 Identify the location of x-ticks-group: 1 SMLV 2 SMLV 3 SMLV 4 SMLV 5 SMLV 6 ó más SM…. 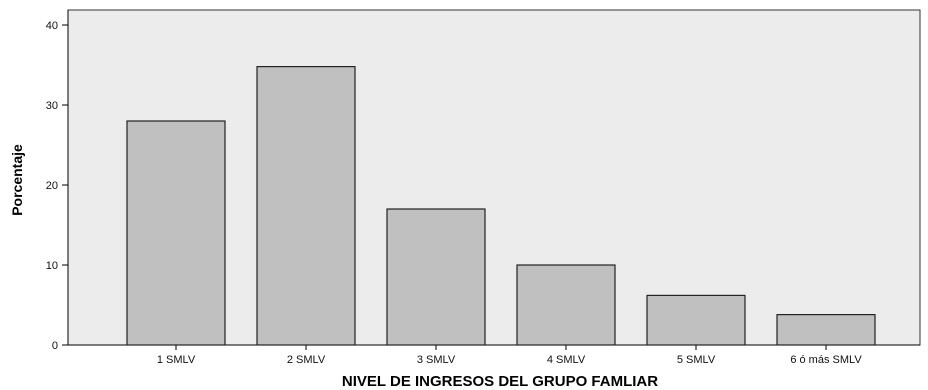
(509, 355).